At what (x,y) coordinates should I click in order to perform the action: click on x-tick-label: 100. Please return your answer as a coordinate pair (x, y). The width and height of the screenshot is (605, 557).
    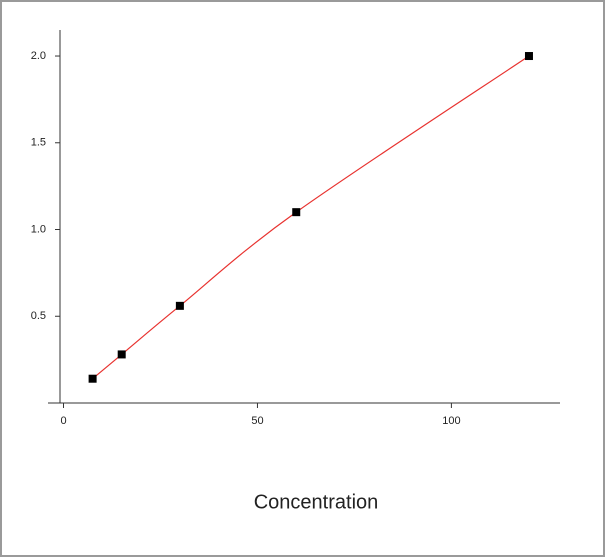
    Looking at the image, I should click on (451, 421).